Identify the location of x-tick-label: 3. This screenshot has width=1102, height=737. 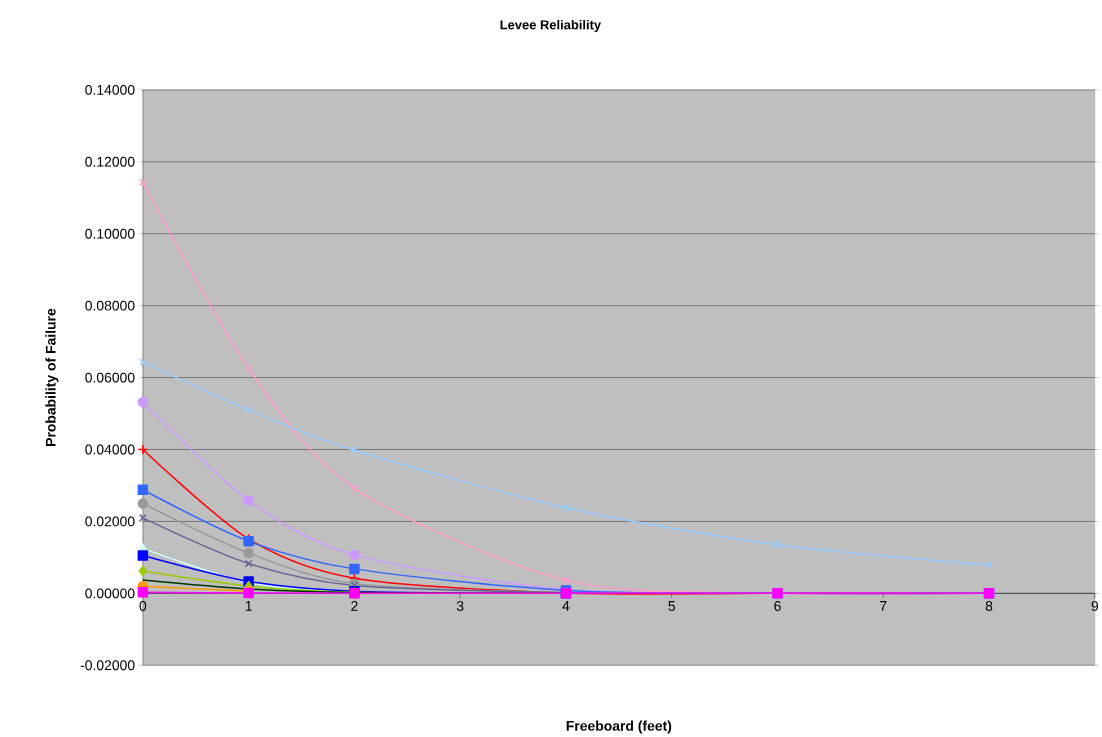
(460, 606).